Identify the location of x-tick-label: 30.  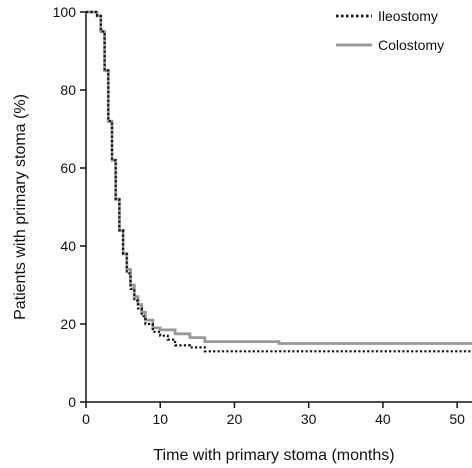
(309, 419).